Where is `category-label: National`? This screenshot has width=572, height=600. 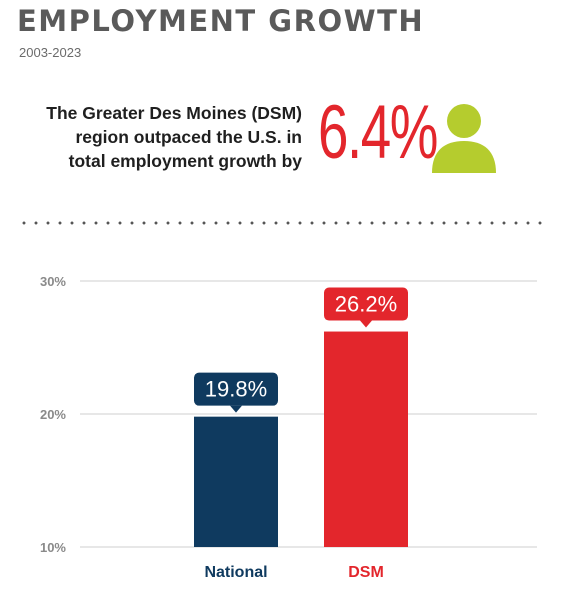
category-label: National is located at coordinates (235, 572).